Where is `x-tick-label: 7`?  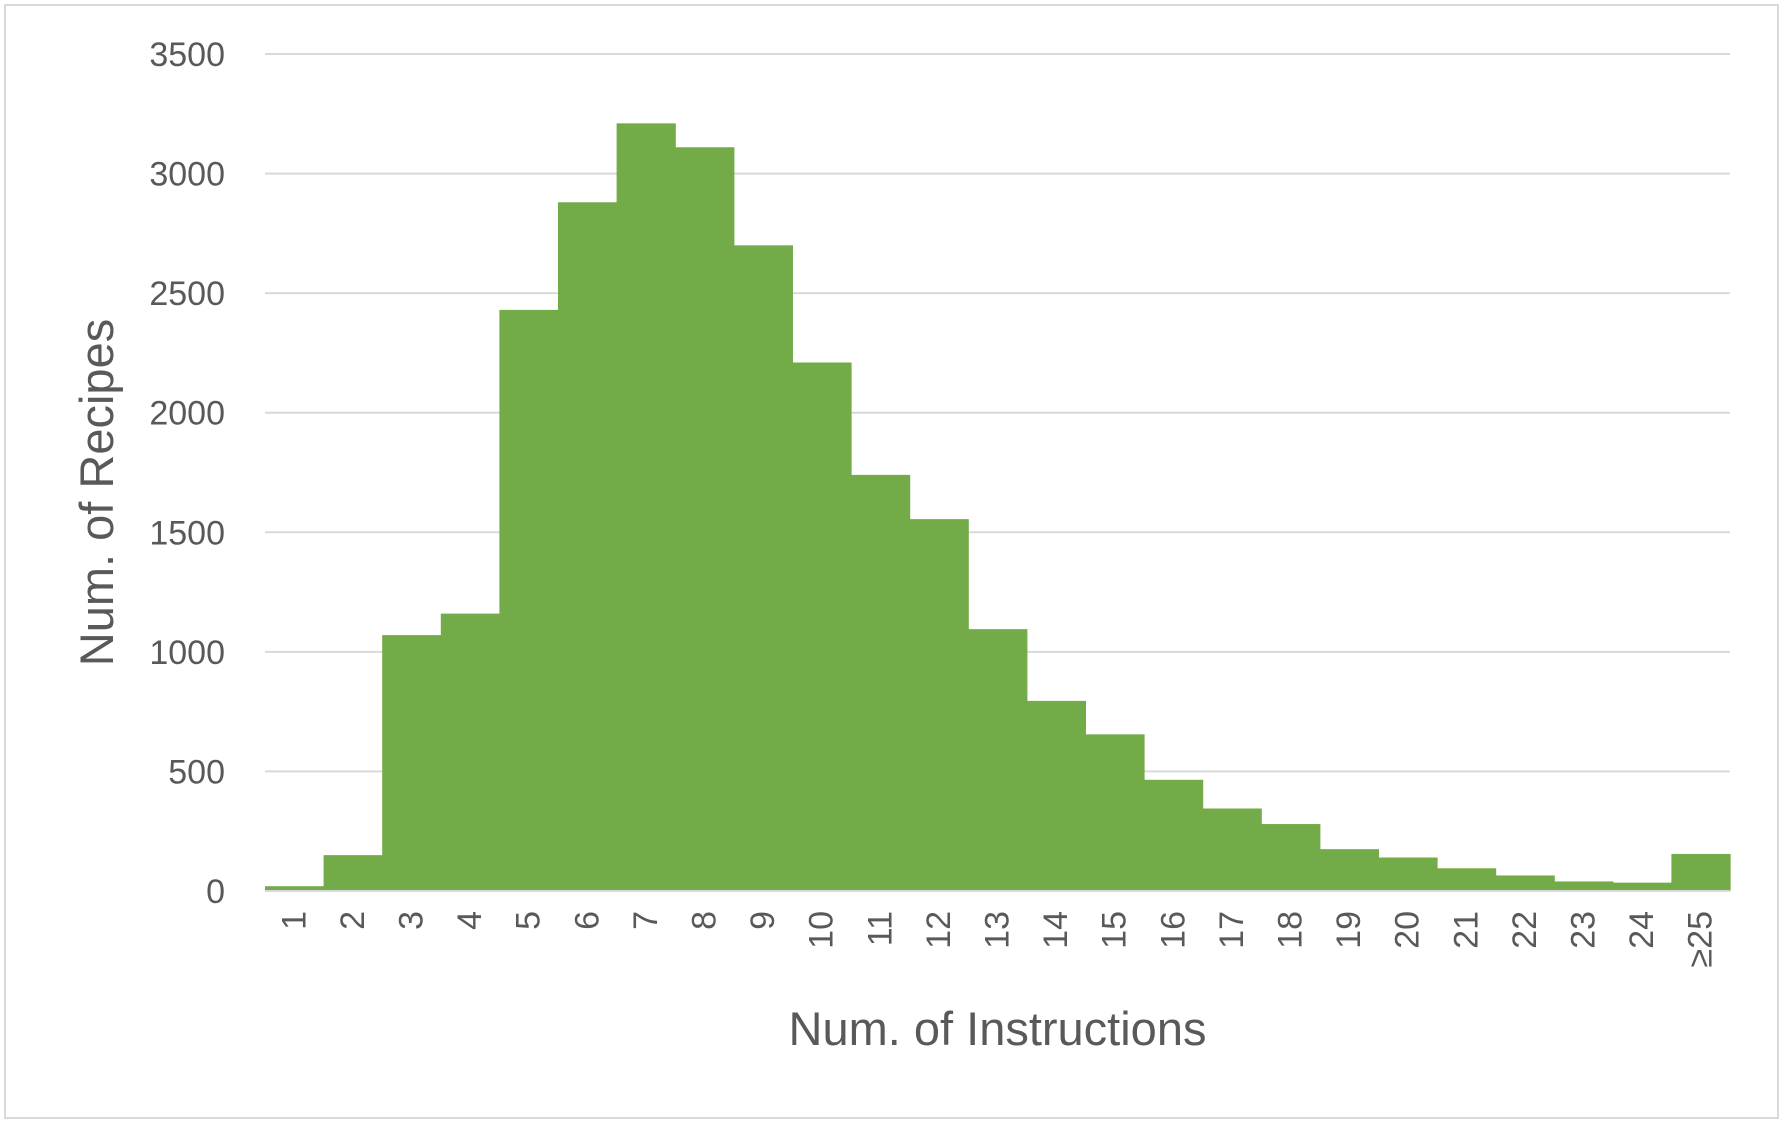
x-tick-label: 7 is located at coordinates (646, 920).